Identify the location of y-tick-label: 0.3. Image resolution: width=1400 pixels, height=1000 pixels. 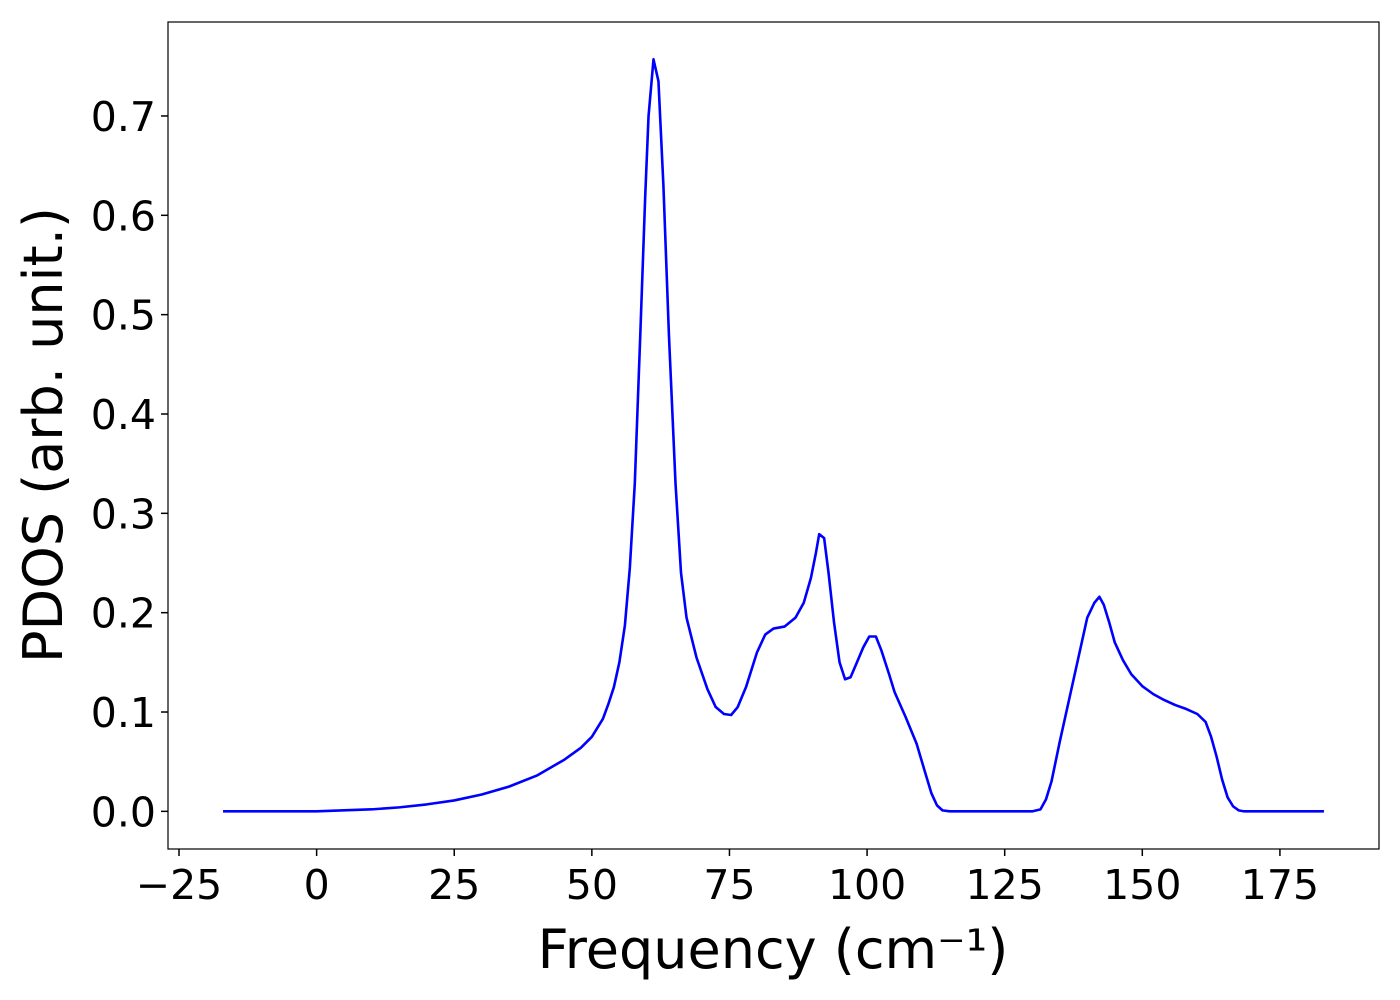
(123, 514).